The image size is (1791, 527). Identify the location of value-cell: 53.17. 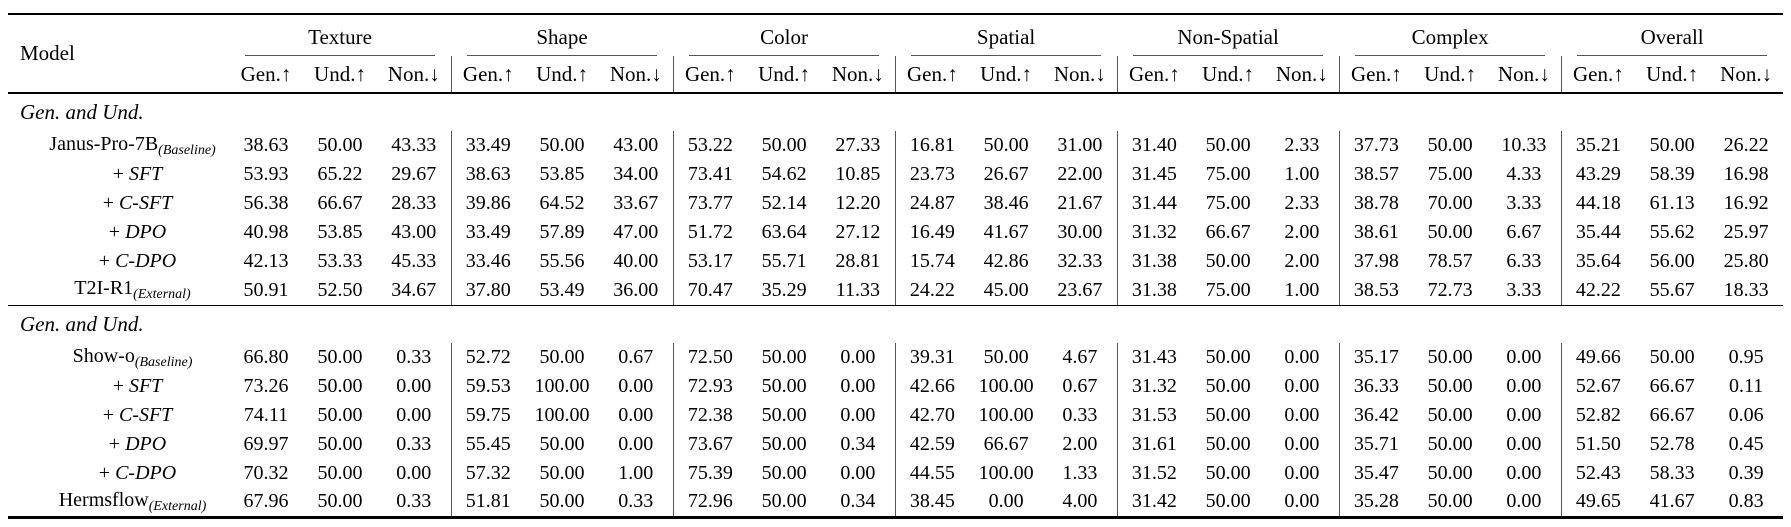
(710, 261).